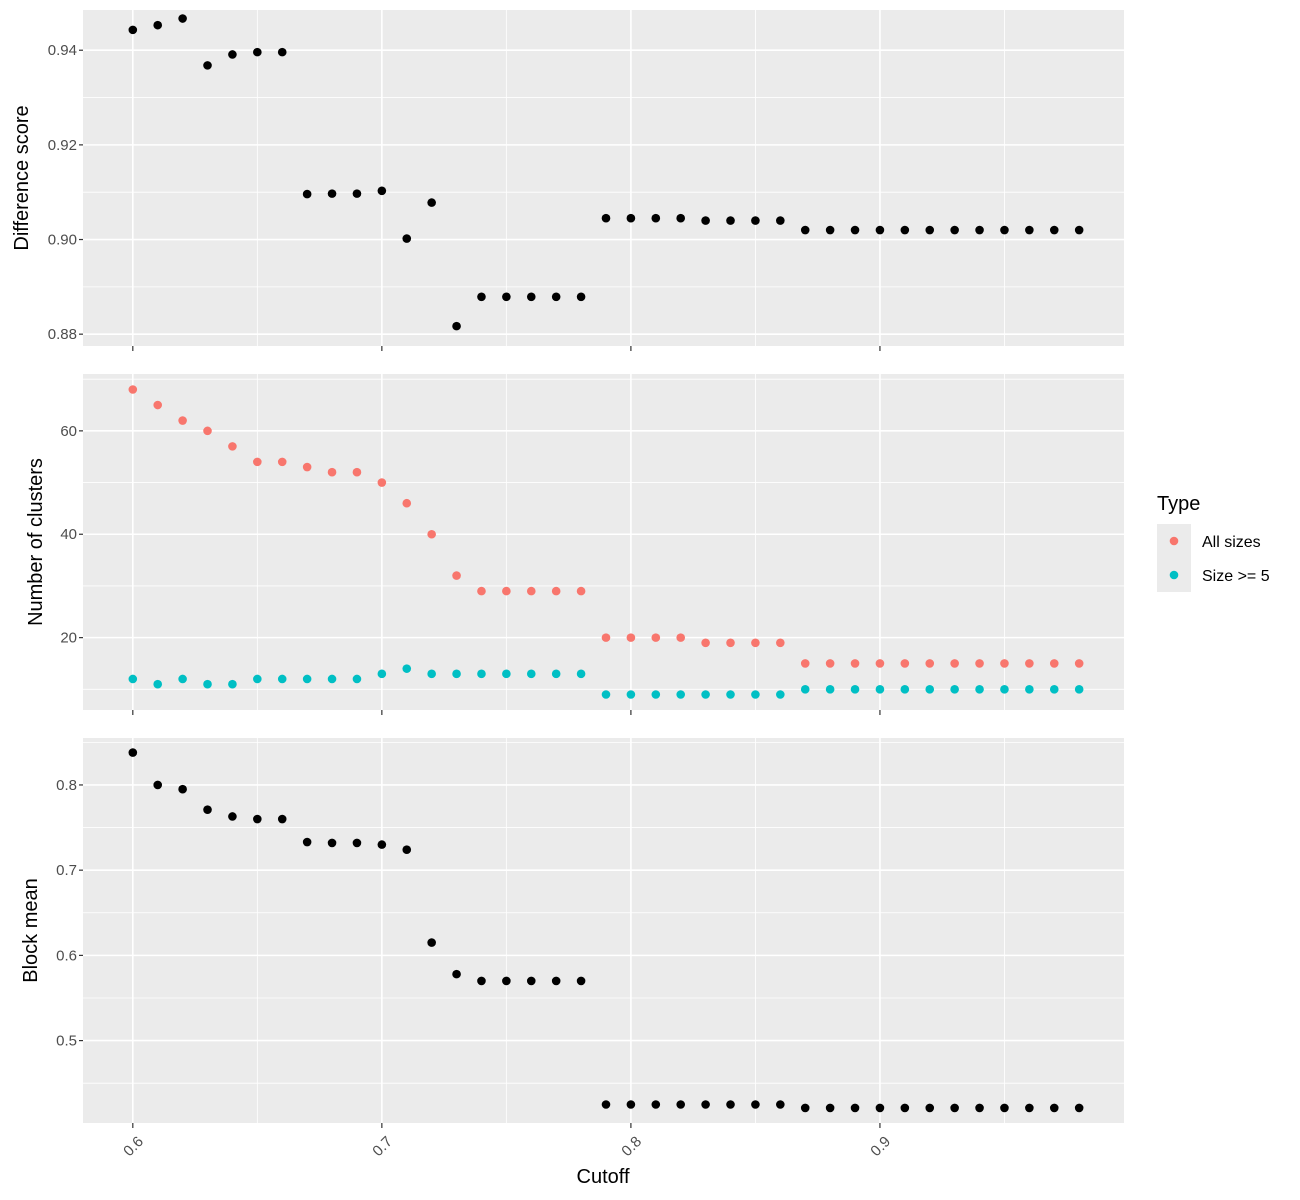 The image size is (1300, 1200). I want to click on y-tick-label: 0.88, so click(62, 334).